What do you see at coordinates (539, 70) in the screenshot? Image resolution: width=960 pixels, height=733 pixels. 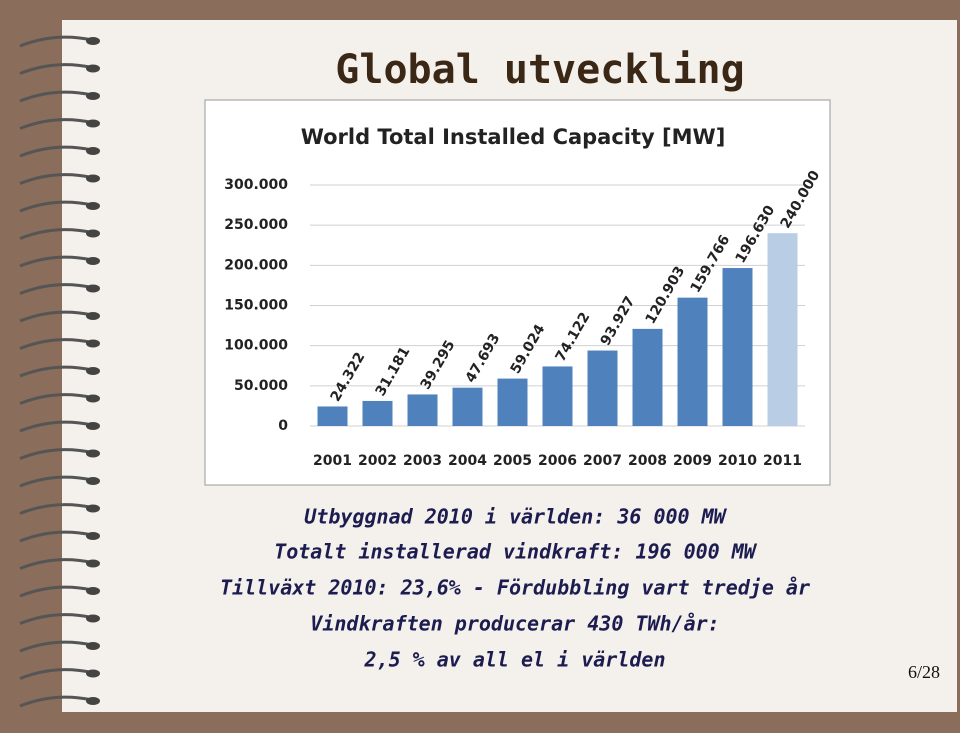 I see `slide-title: Global utveckling` at bounding box center [539, 70].